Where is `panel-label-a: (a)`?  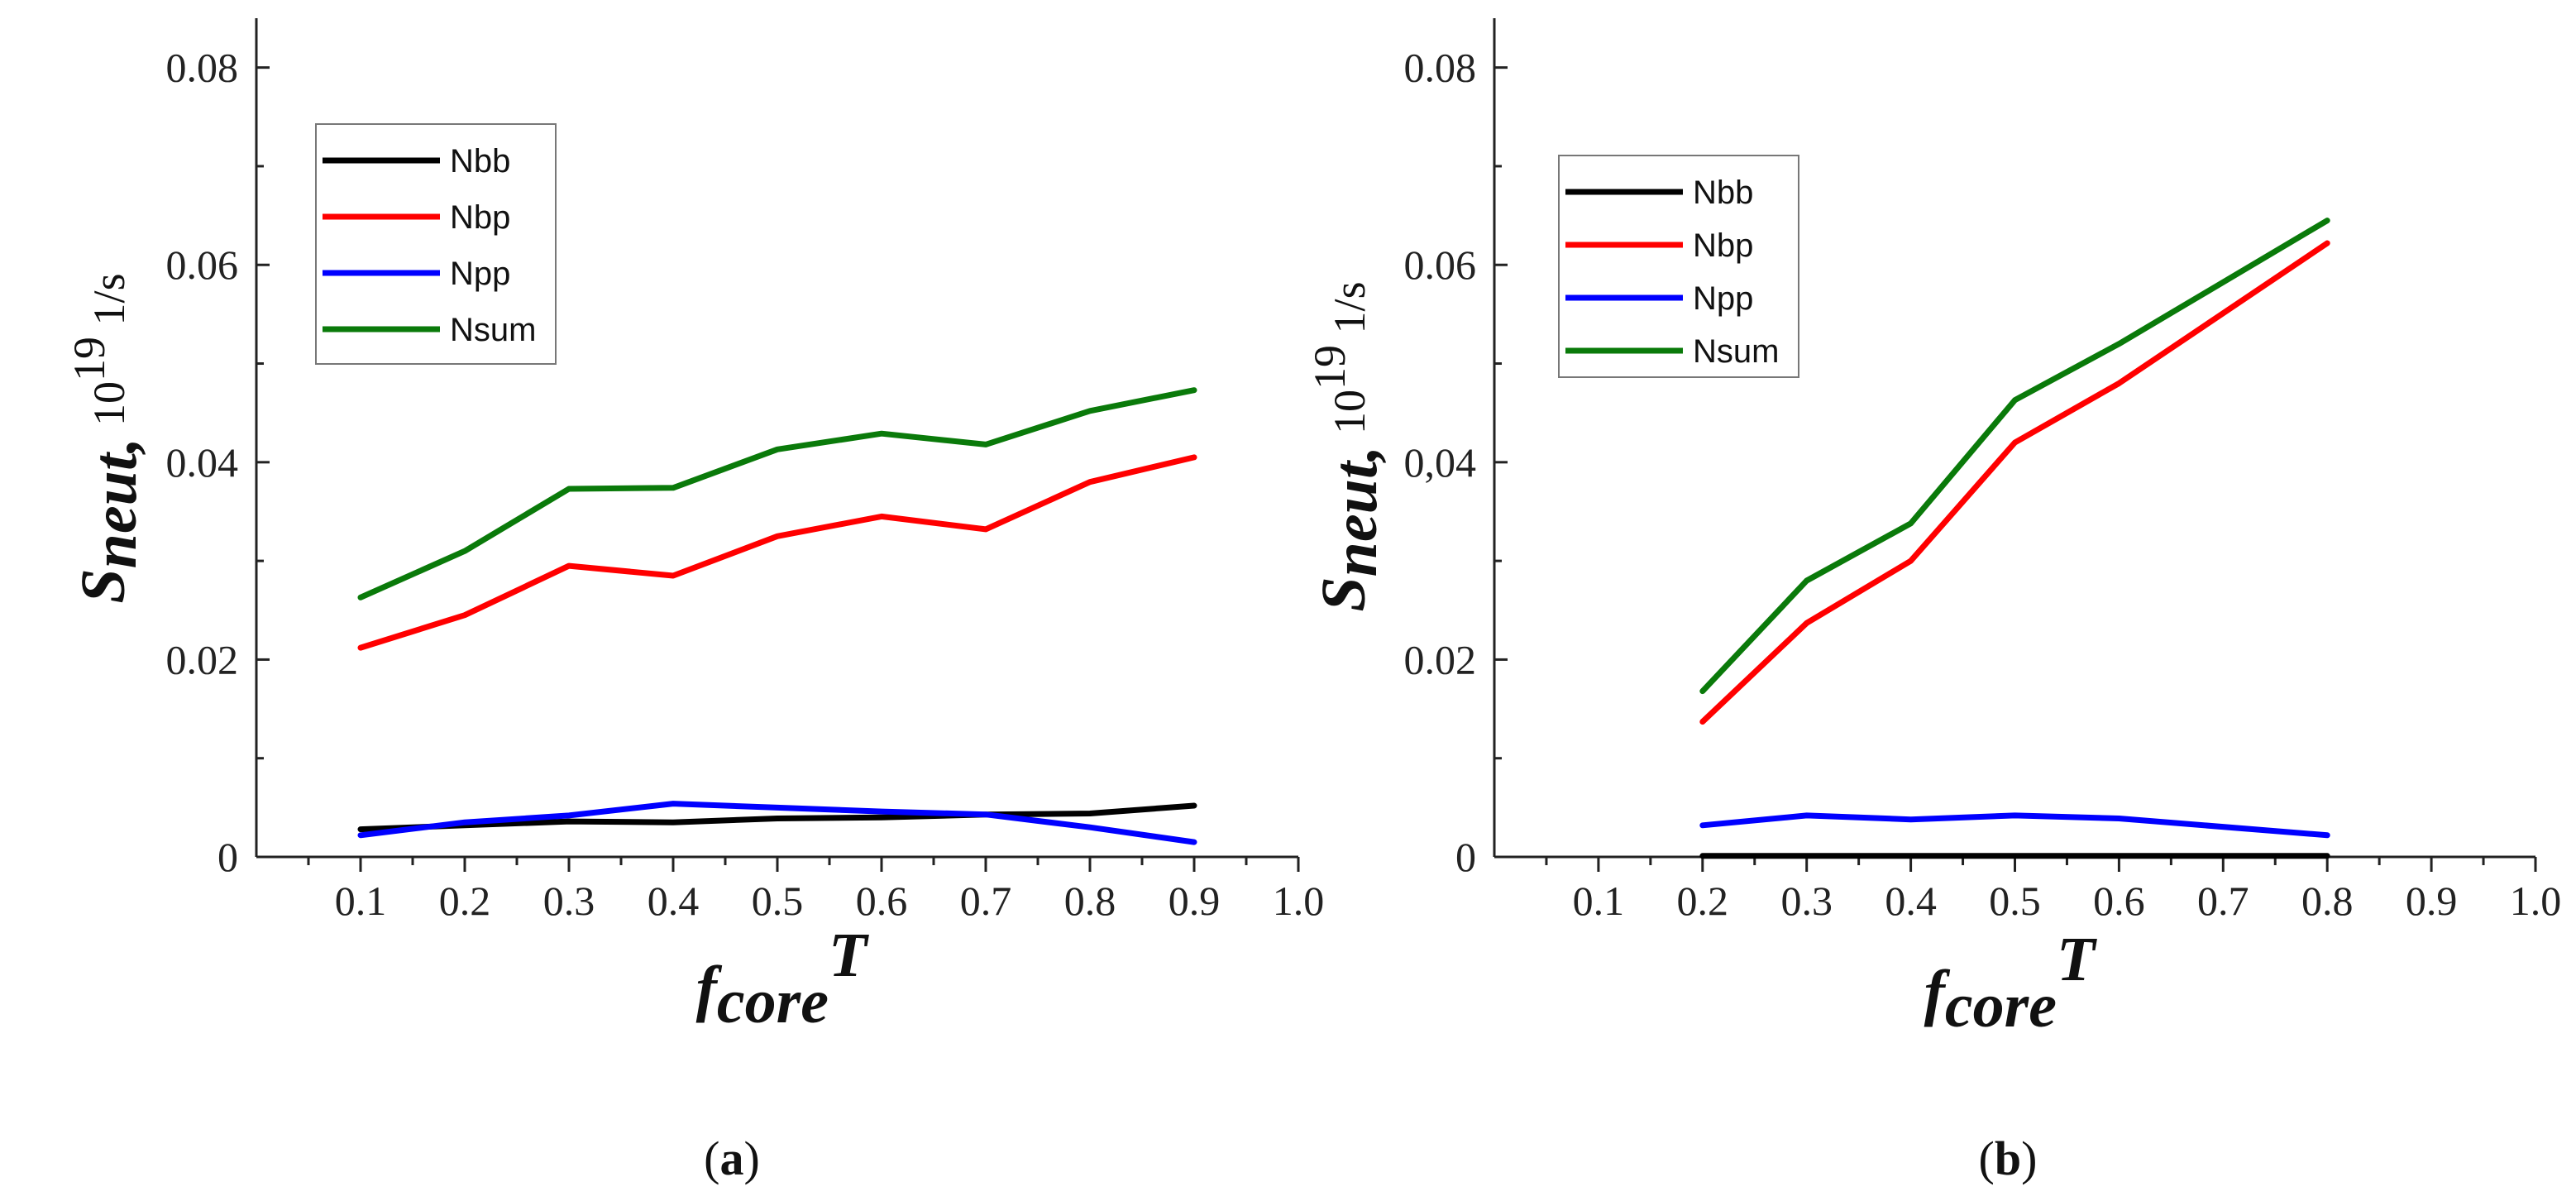
panel-label-a: (a) is located at coordinates (732, 1158).